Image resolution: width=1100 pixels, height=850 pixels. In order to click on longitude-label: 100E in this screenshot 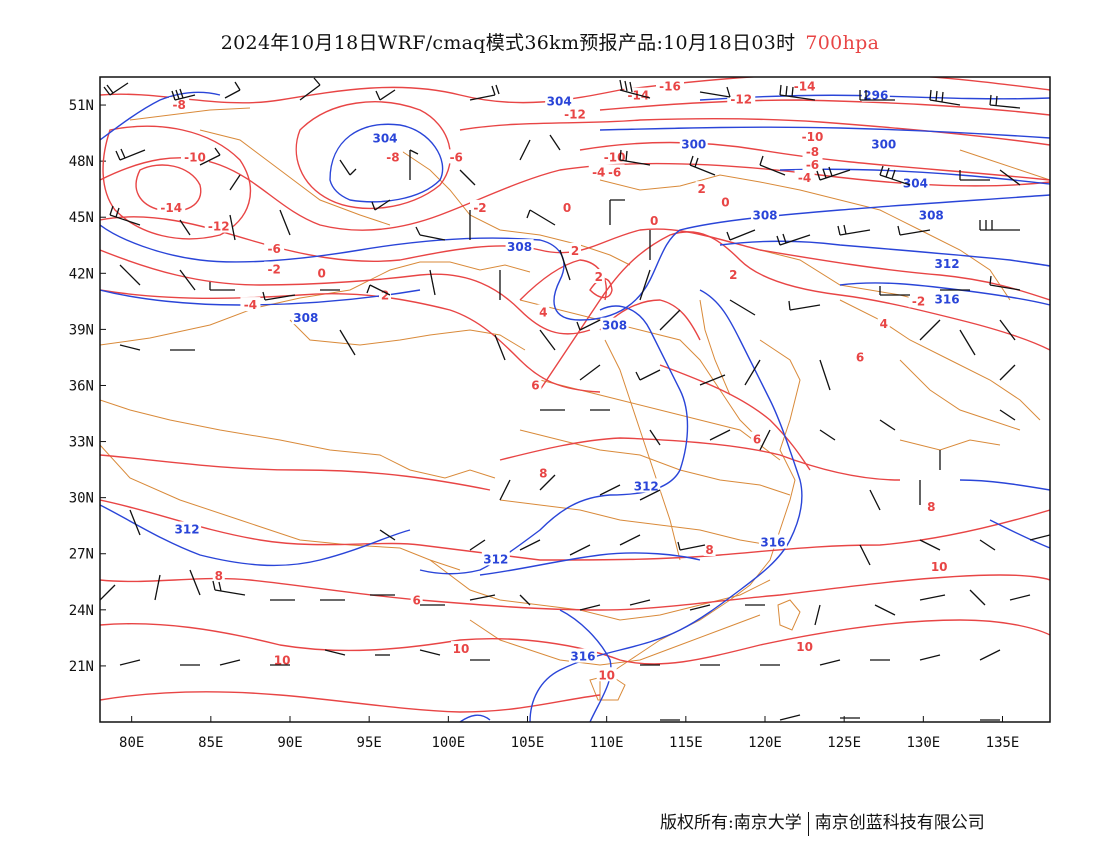, I will do `click(448, 743)`.